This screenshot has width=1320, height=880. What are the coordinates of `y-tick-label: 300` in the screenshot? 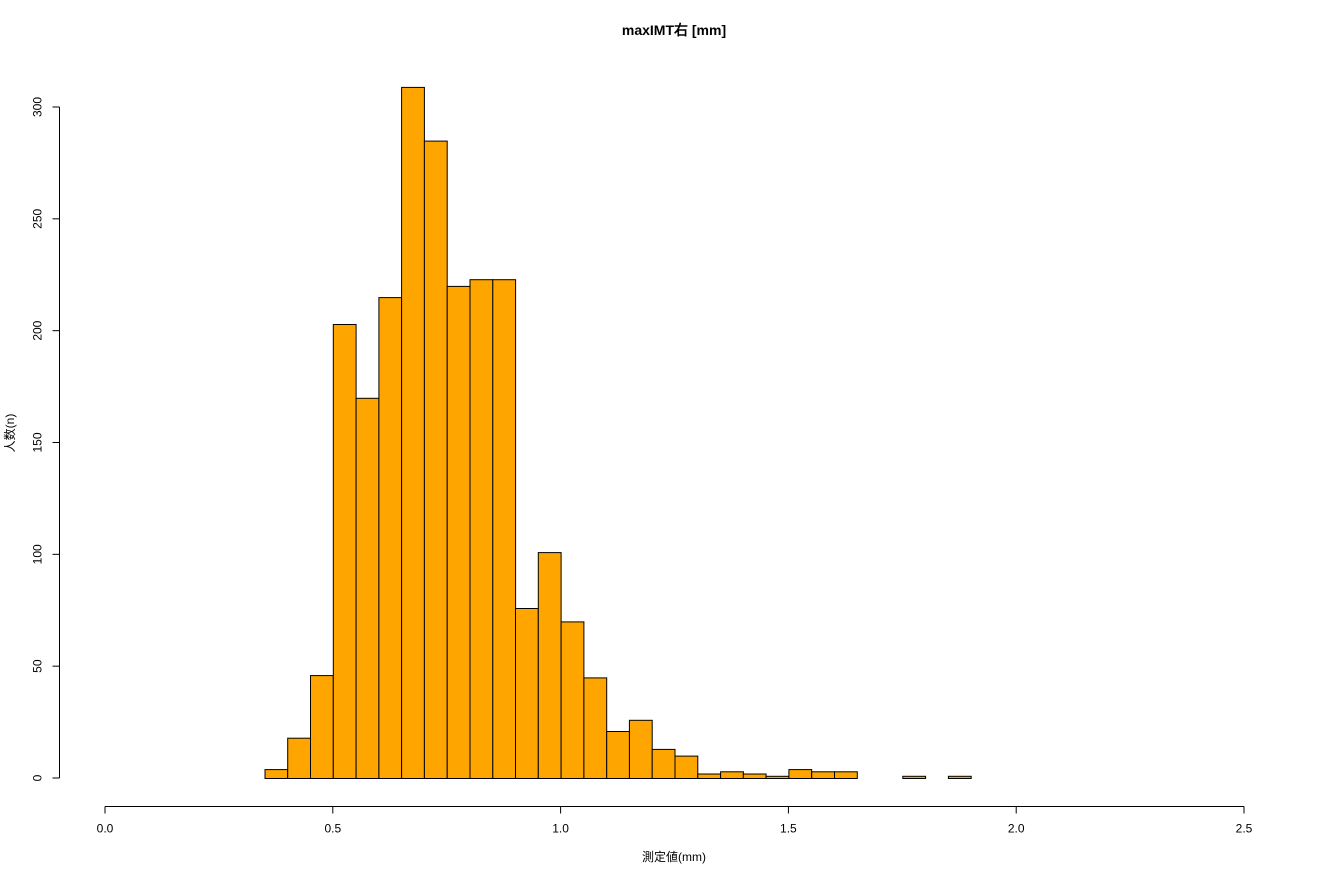 It's located at (38, 107).